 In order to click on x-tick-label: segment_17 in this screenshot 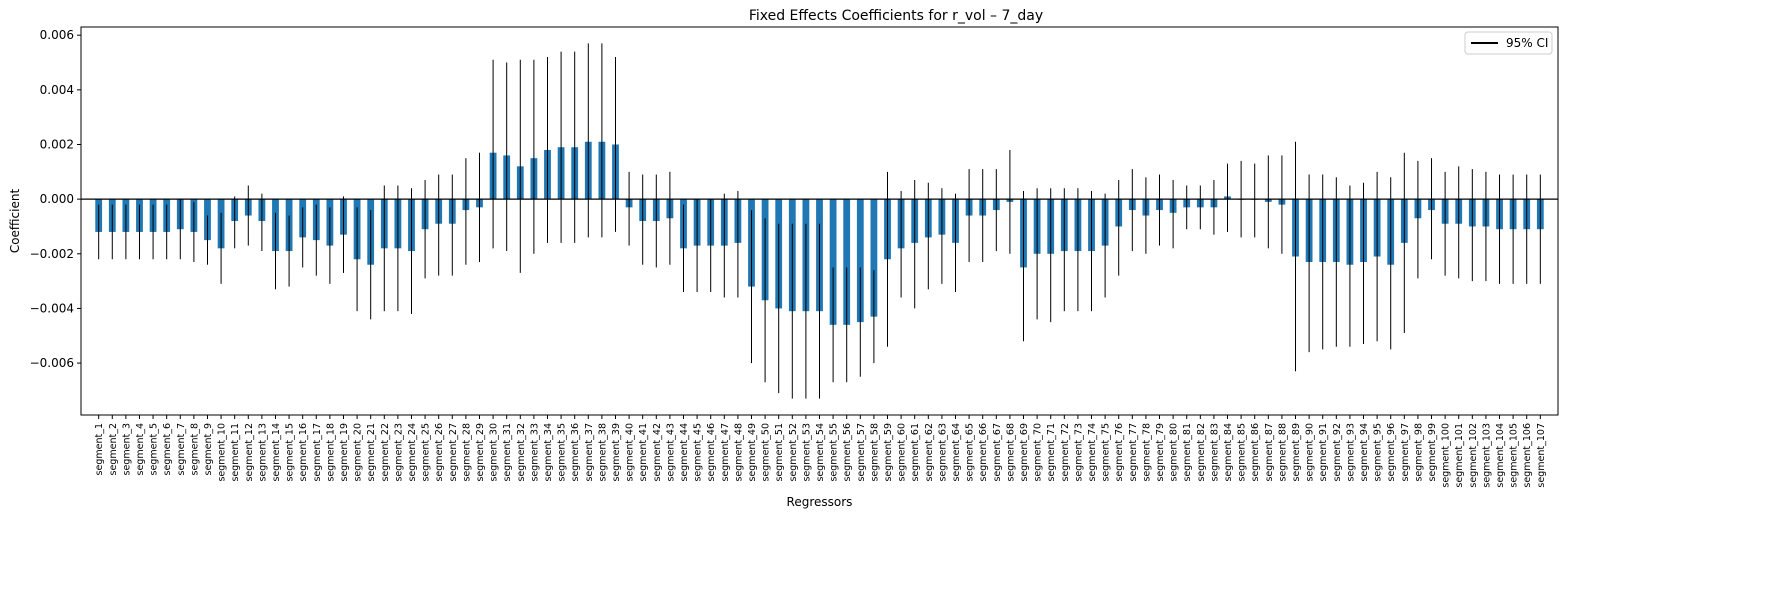, I will do `click(317, 452)`.